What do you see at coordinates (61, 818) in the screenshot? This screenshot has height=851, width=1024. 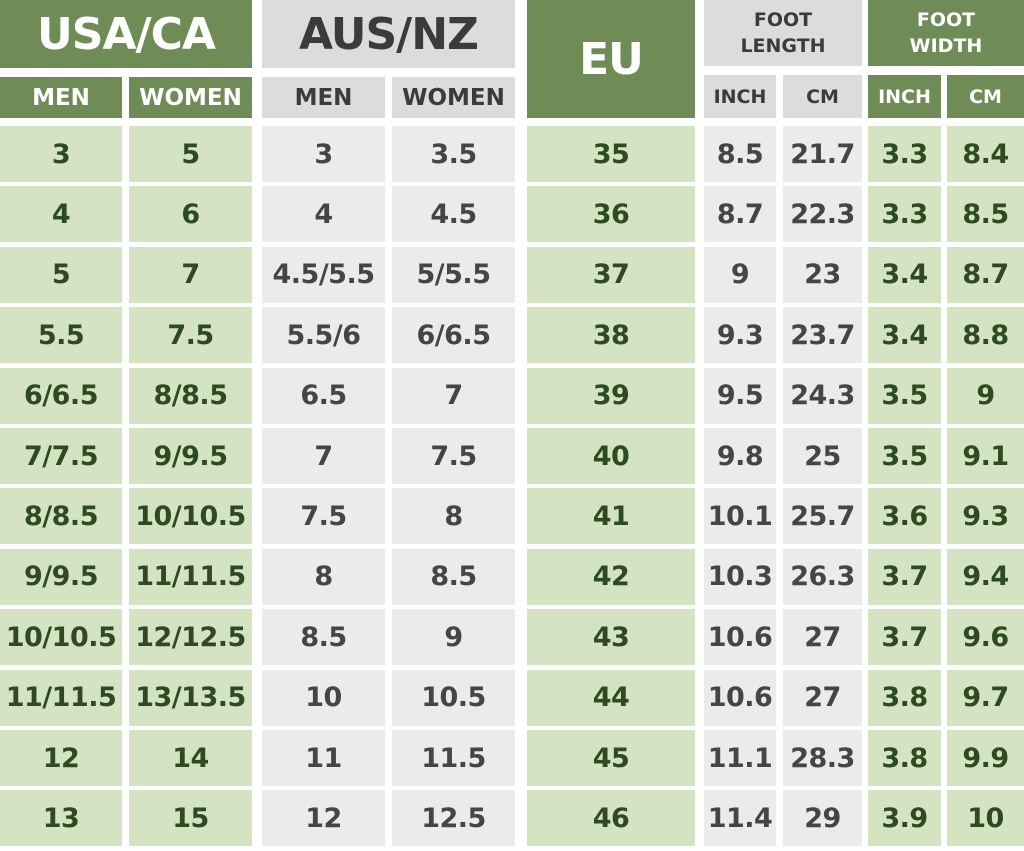 I see `cell-usa-men: 13` at bounding box center [61, 818].